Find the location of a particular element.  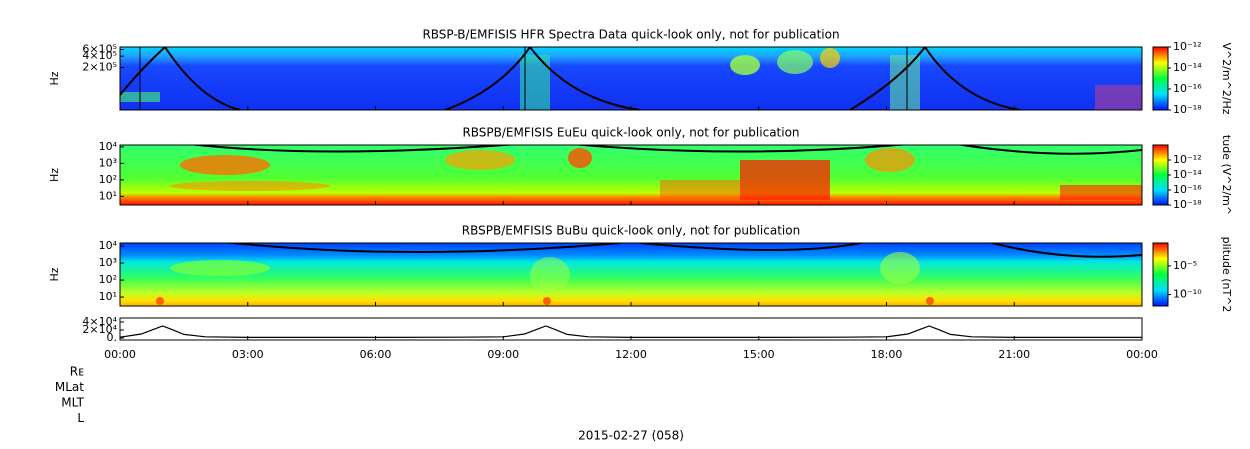

x-tick-label: 21:00 is located at coordinates (1014, 354).